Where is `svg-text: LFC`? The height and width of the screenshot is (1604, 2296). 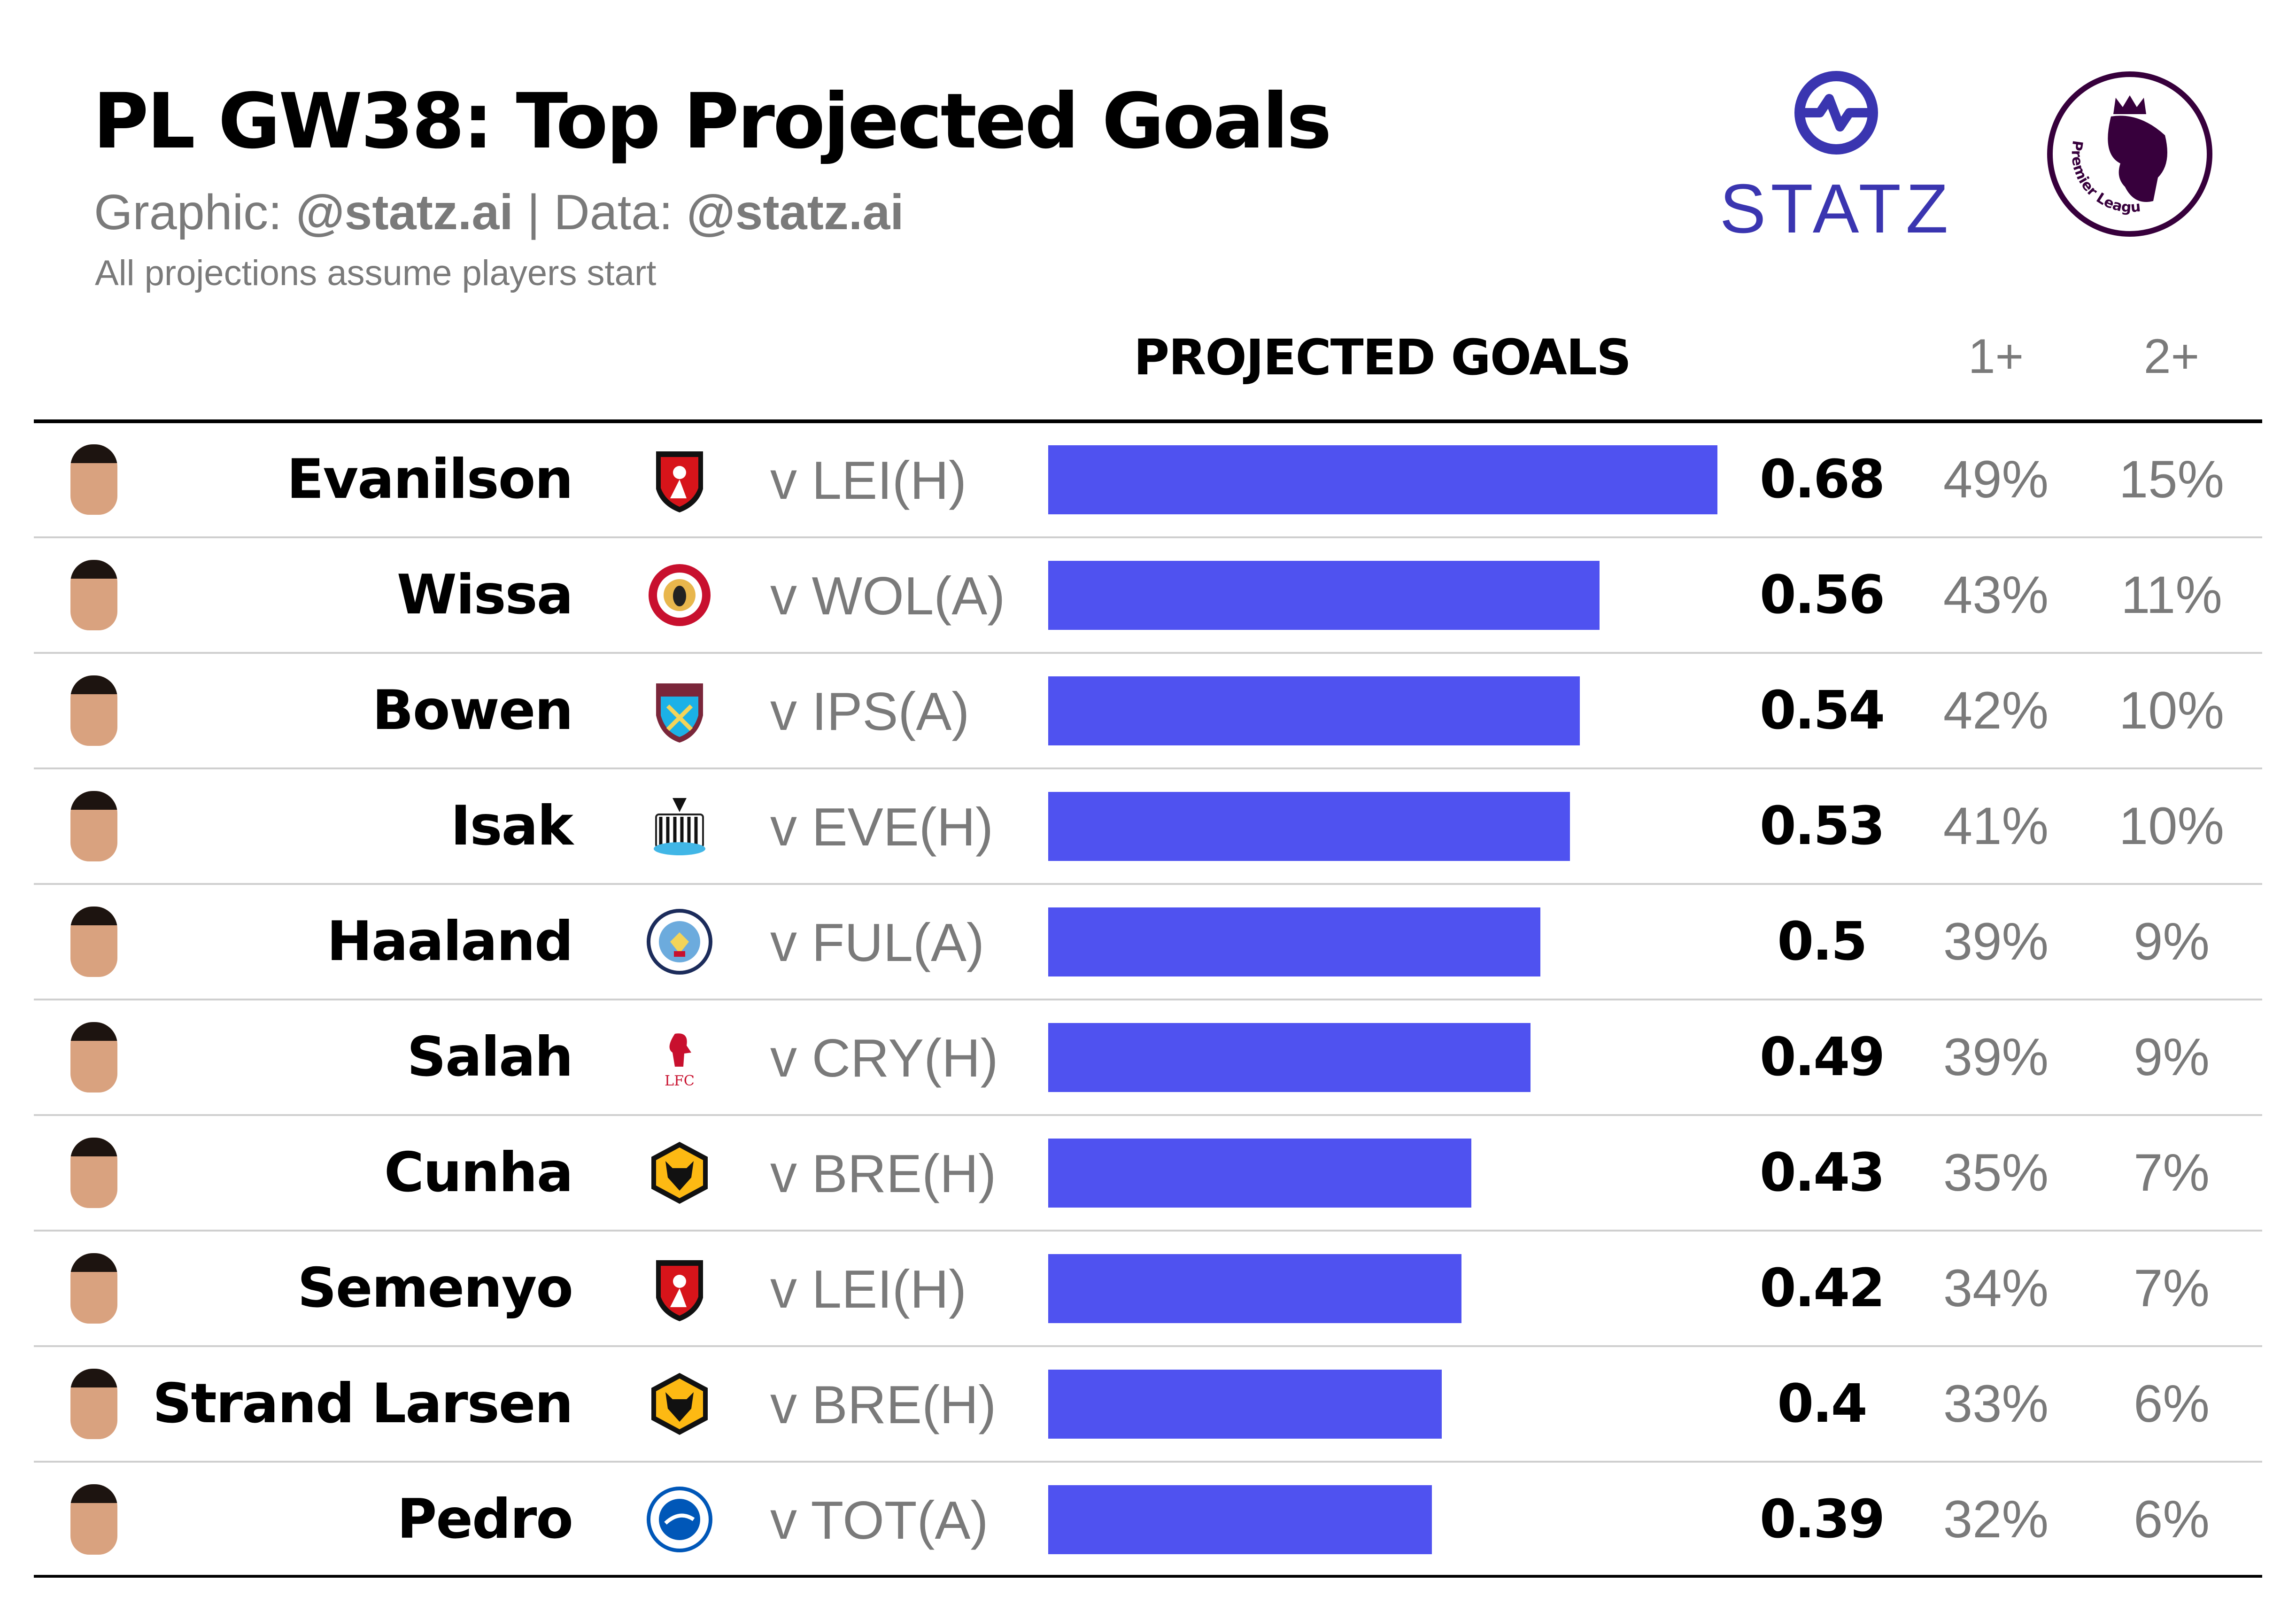 svg-text: LFC is located at coordinates (680, 1081).